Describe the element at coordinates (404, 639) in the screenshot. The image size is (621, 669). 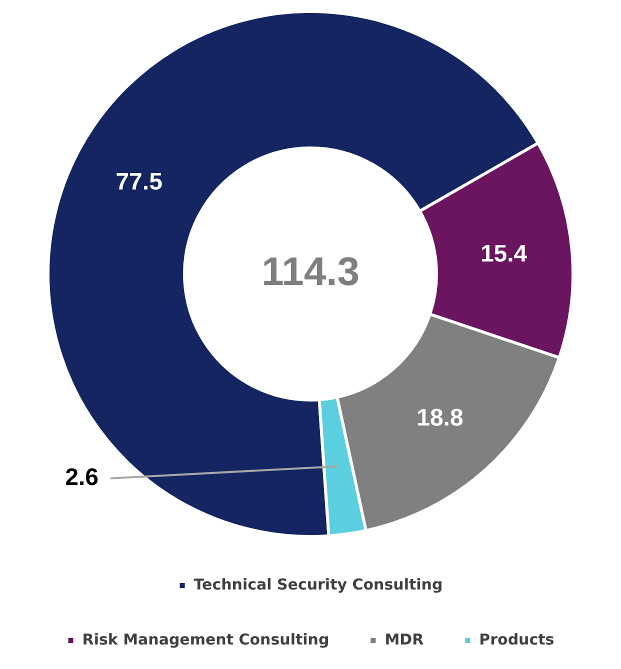
I see `legend-label: MDR` at that location.